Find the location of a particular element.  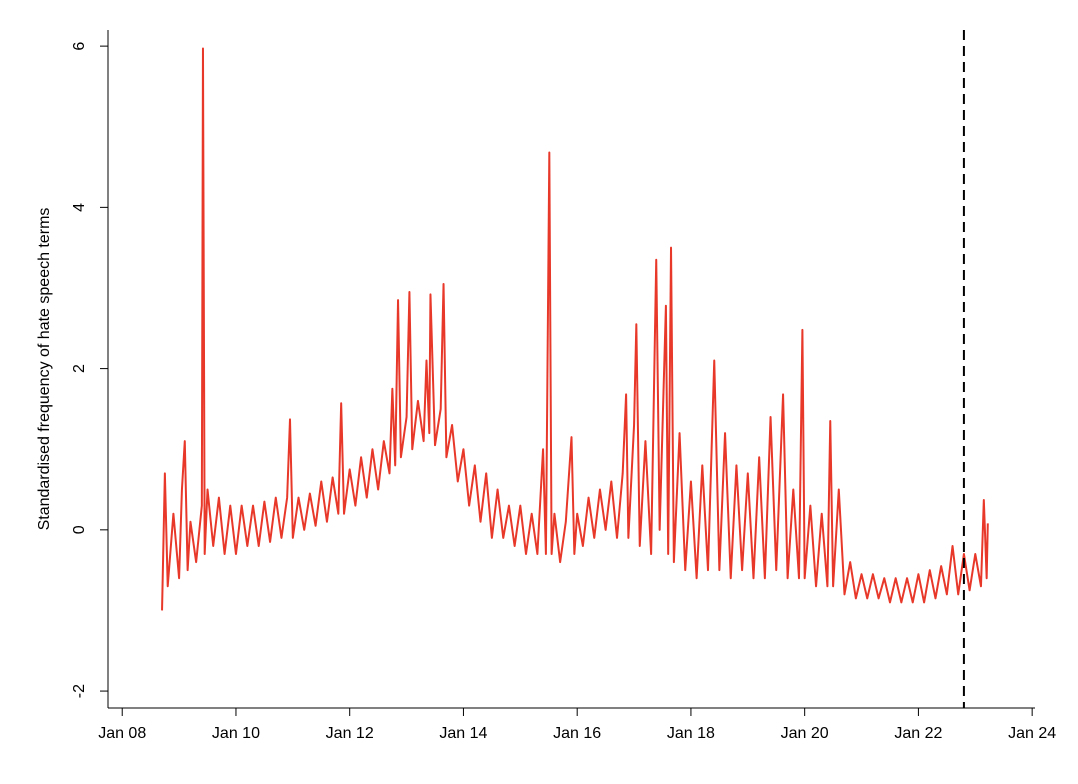

x-tick-label: Jan 18 is located at coordinates (691, 733).